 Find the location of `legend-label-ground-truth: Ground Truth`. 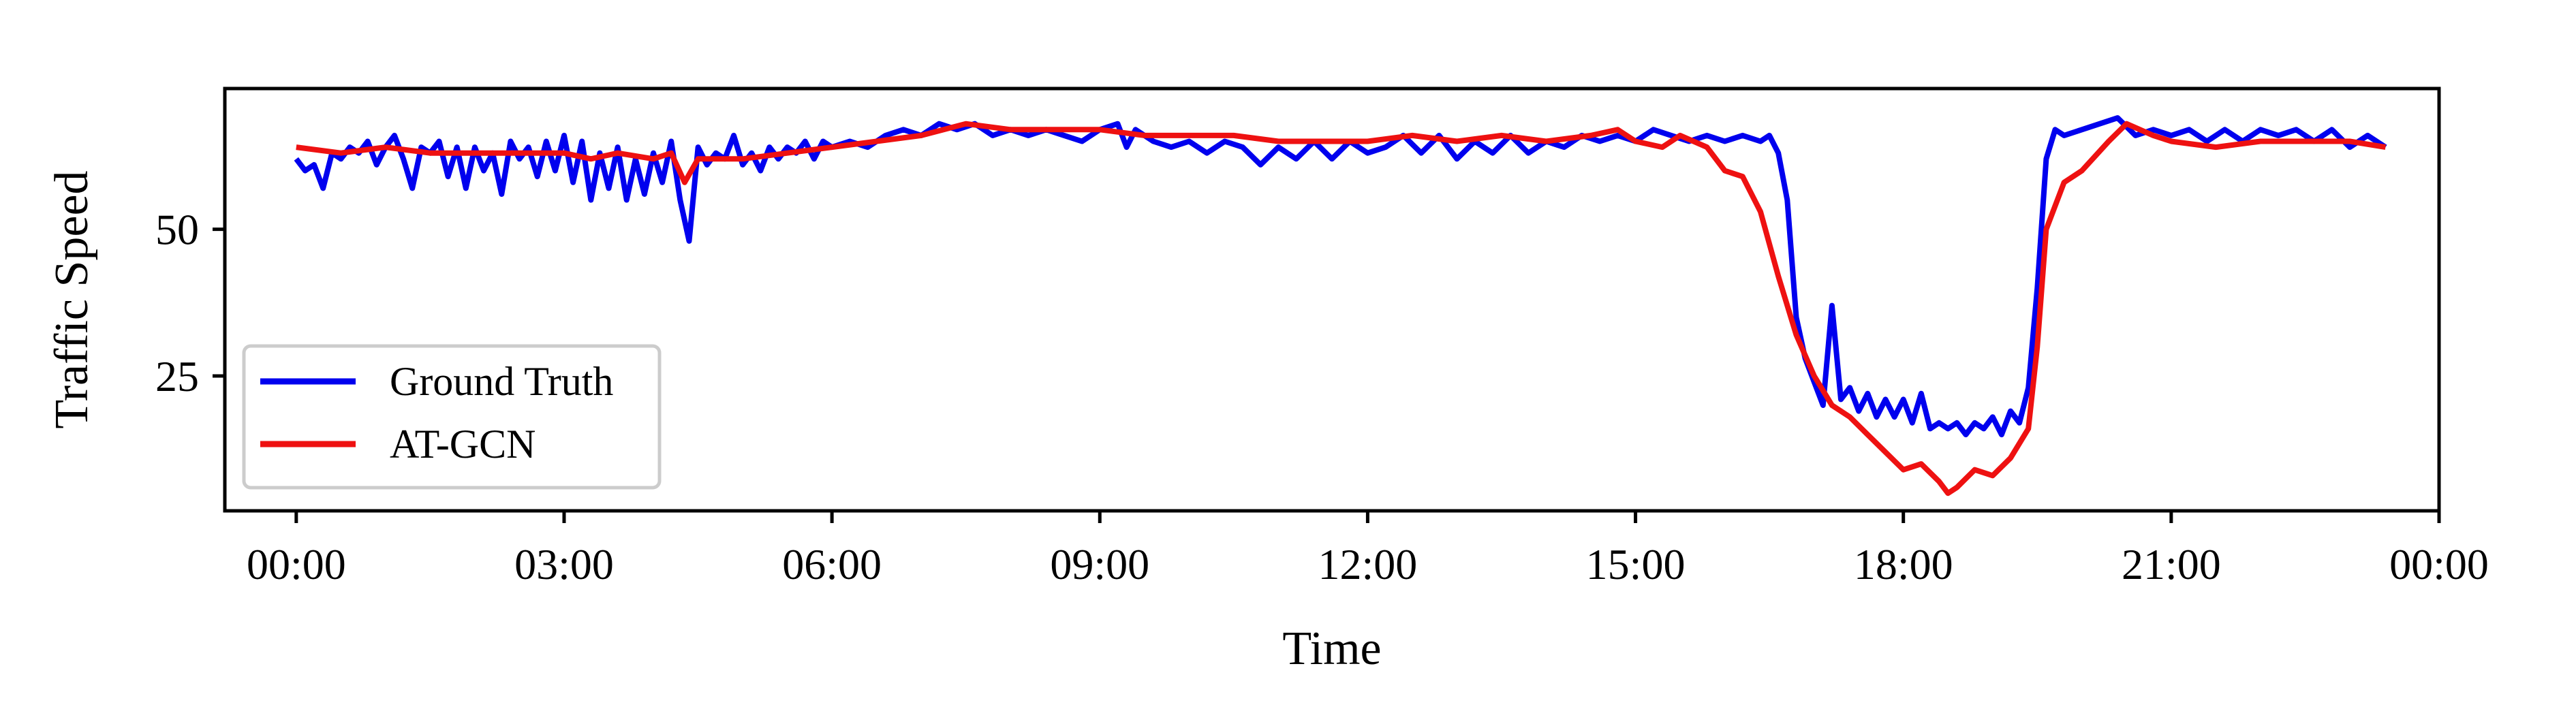

legend-label-ground-truth: Ground Truth is located at coordinates (501, 381).